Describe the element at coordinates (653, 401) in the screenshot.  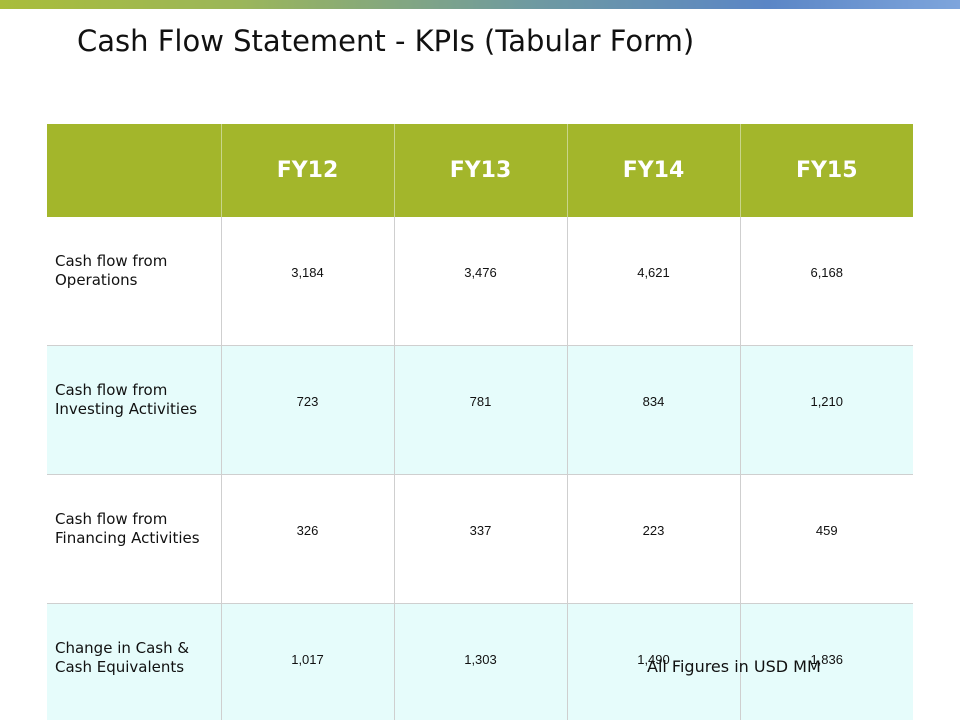
I see `cell-value: 834` at that location.